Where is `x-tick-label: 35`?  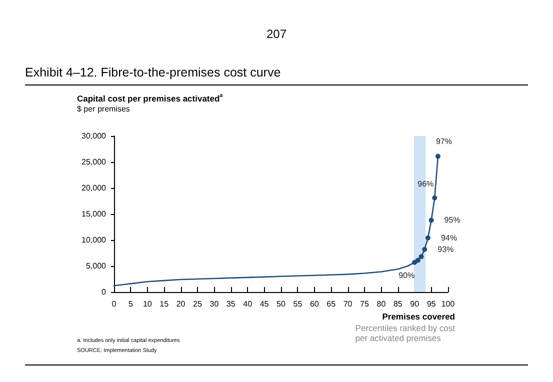
x-tick-label: 35 is located at coordinates (231, 304).